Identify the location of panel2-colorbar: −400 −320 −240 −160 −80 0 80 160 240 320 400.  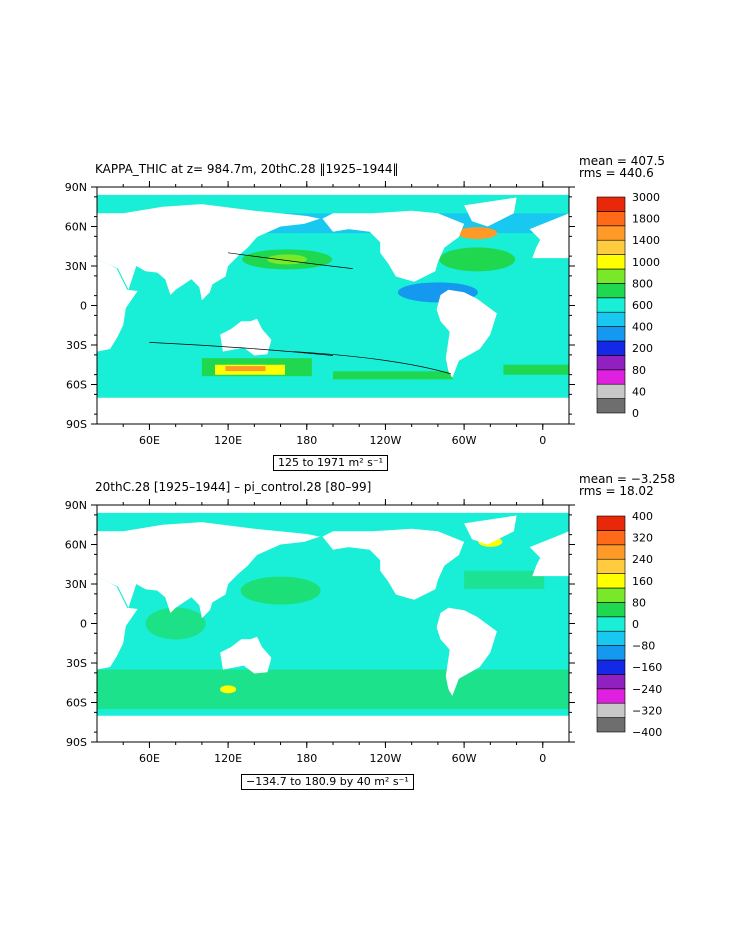
(629, 624).